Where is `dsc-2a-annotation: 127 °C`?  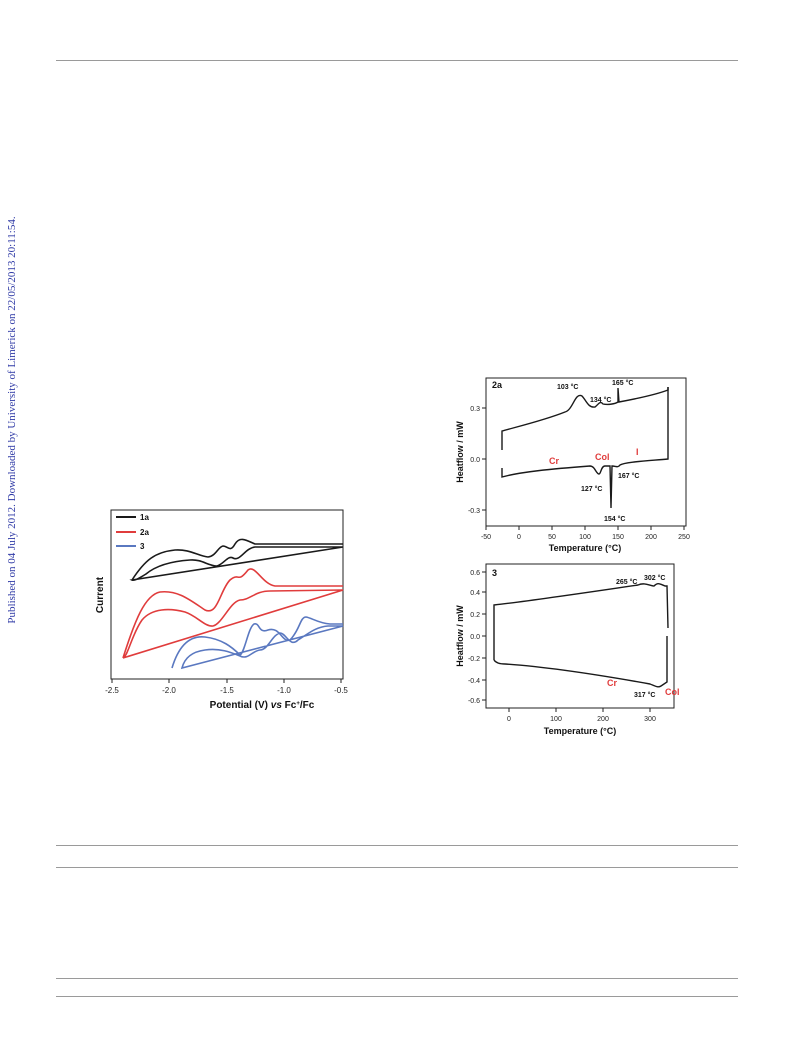 dsc-2a-annotation: 127 °C is located at coordinates (591, 489).